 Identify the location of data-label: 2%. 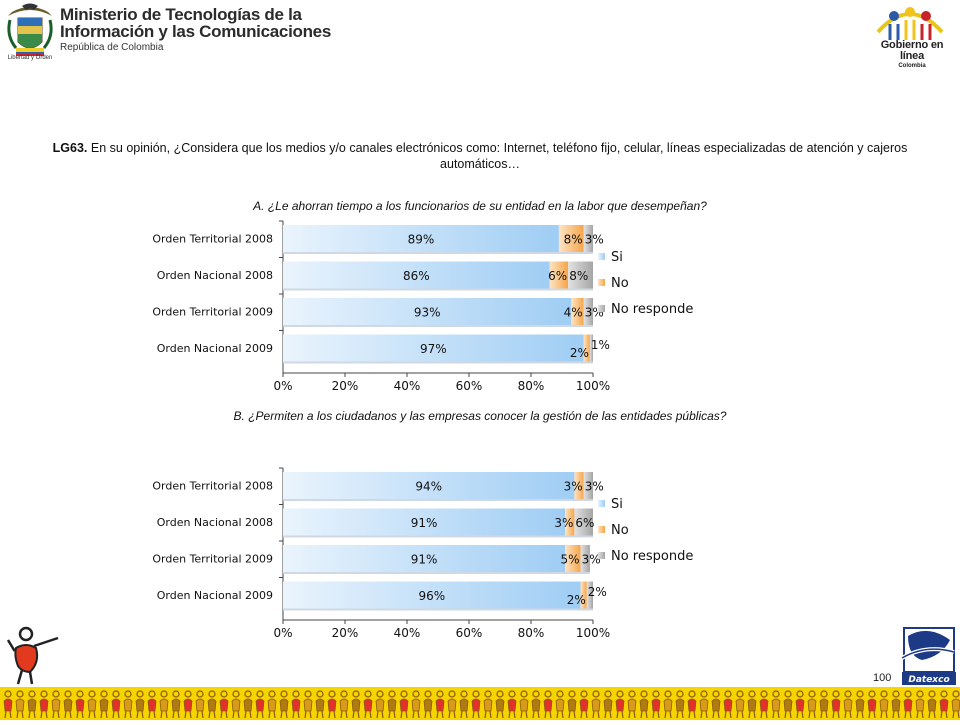
(579, 353).